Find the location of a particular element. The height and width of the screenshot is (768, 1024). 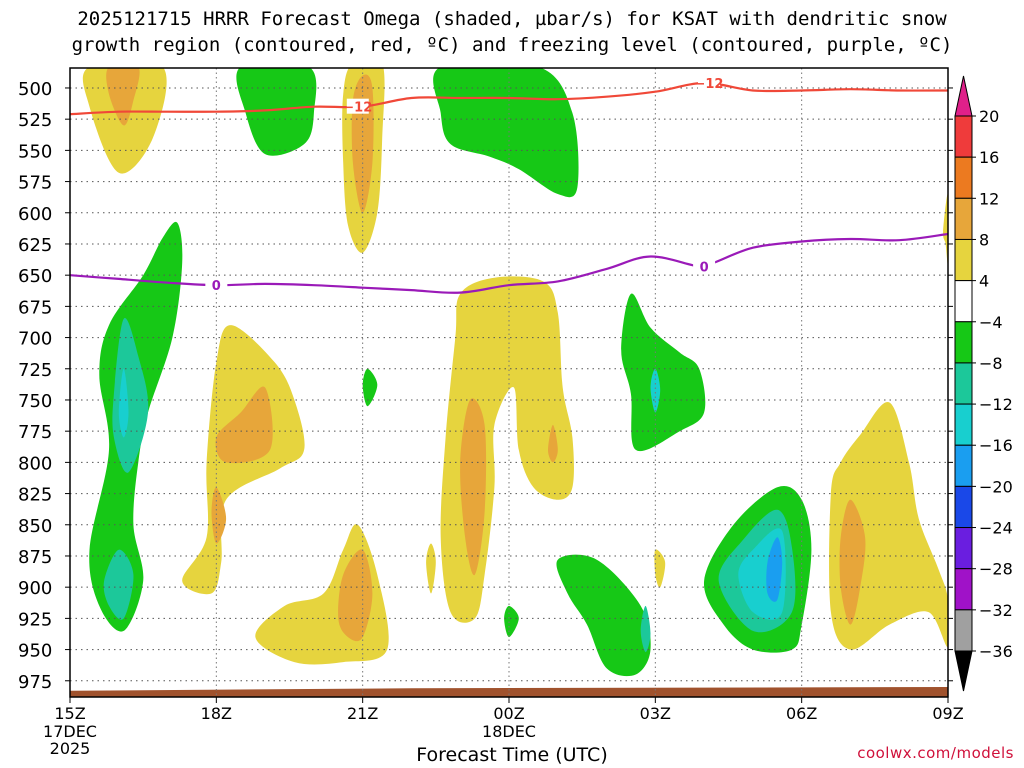

x-tick-label: 15Z is located at coordinates (69, 713).